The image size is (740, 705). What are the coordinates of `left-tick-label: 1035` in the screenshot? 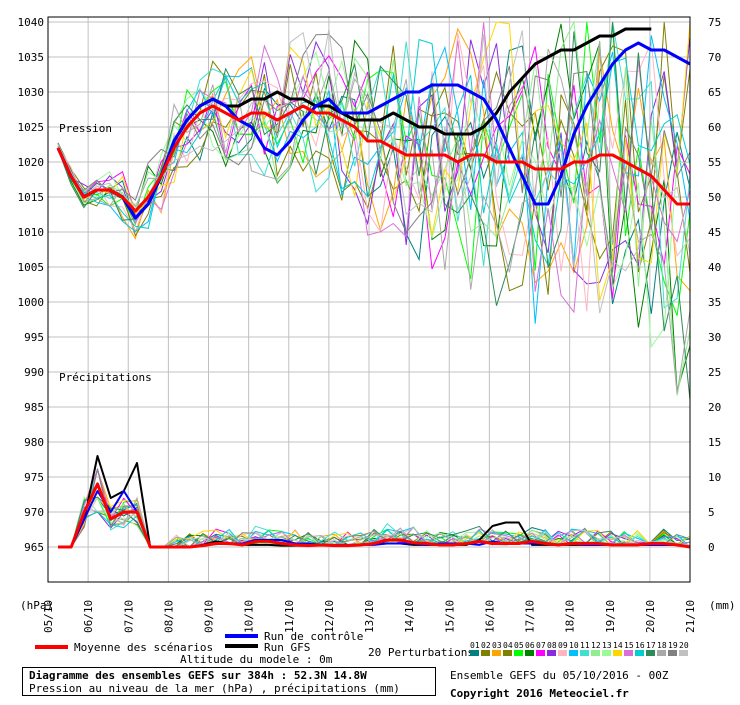 It's located at (31, 57).